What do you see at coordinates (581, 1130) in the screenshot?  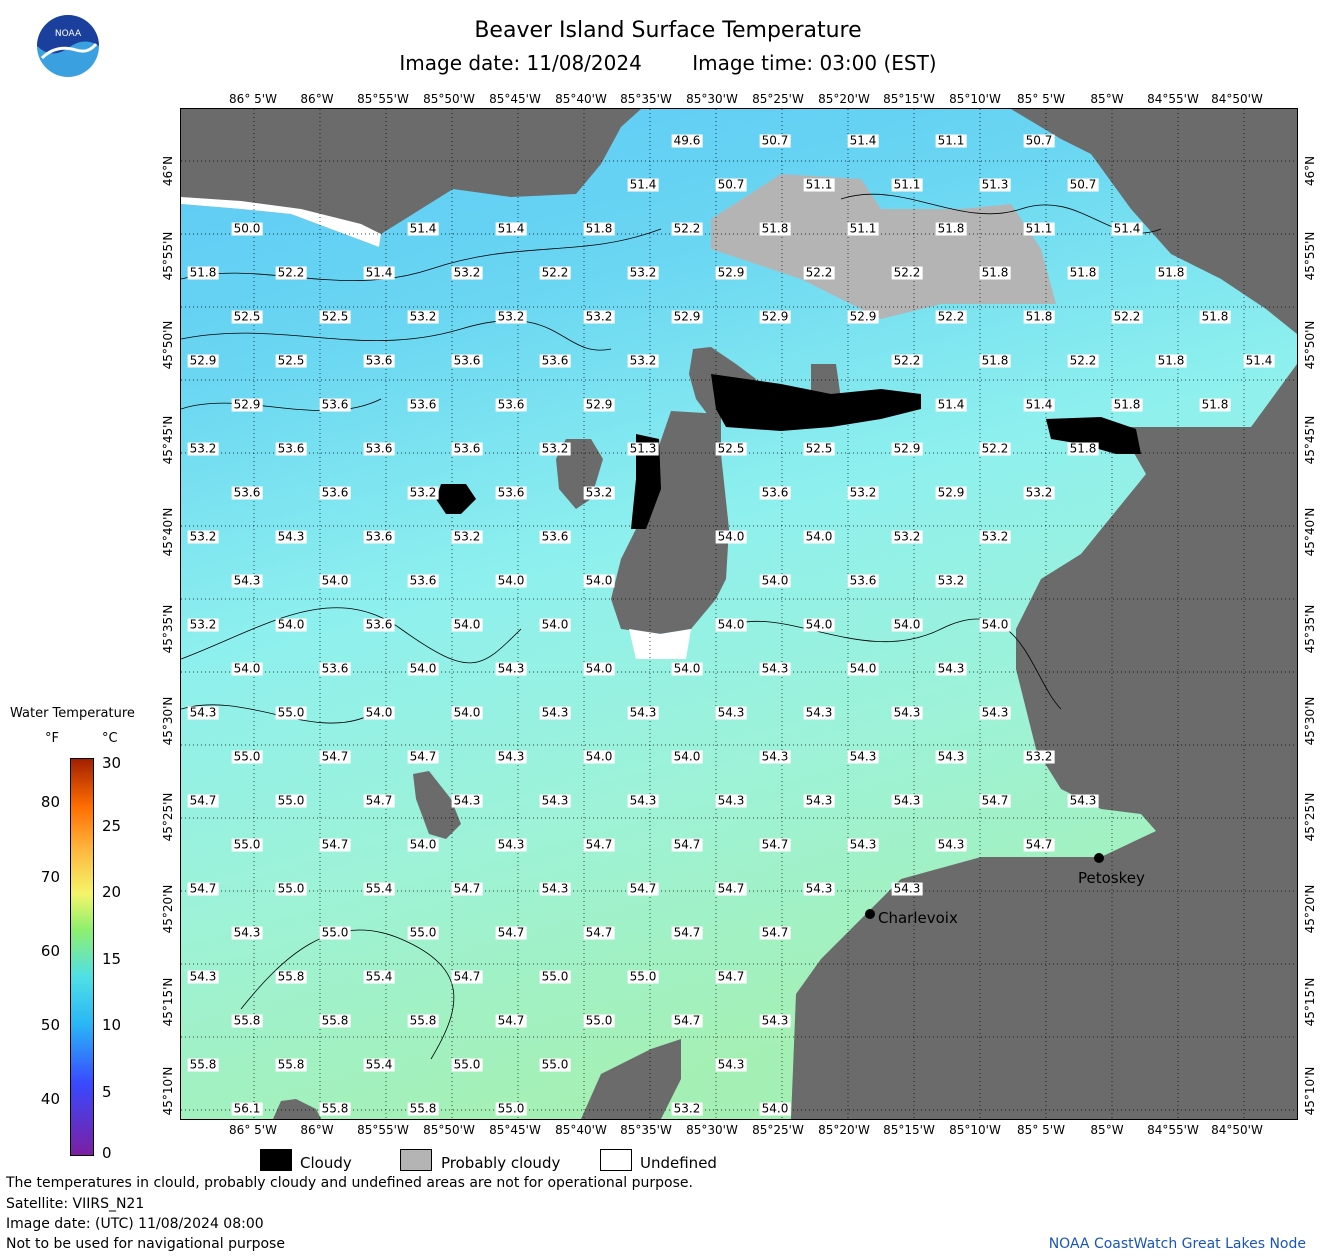 I see `longitude-tick-label: 85°40'W` at bounding box center [581, 1130].